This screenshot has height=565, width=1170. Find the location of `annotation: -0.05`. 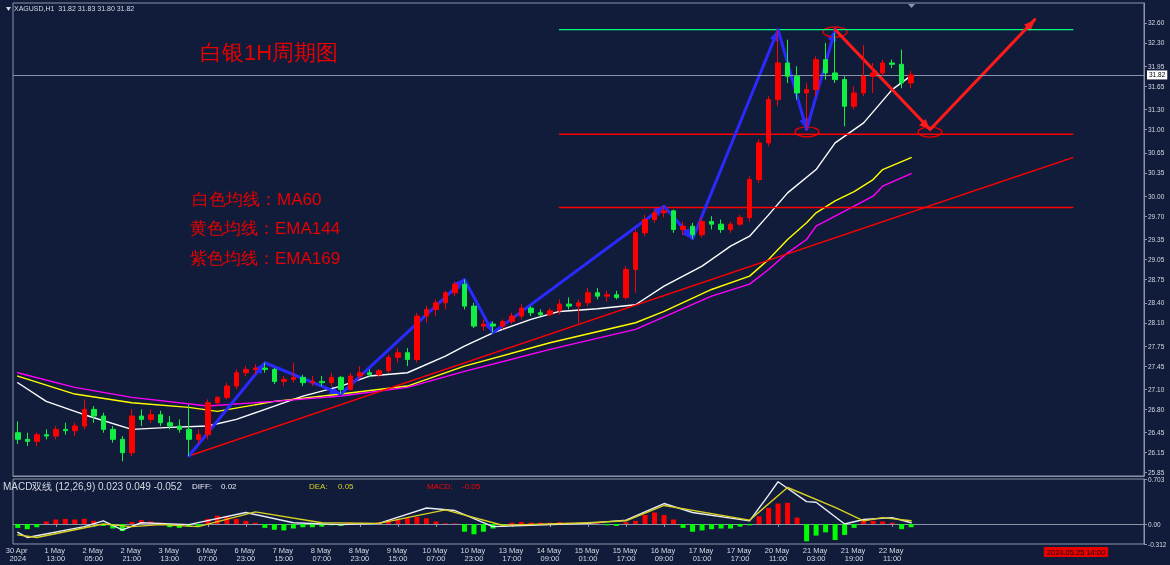

annotation: -0.05 is located at coordinates (471, 486).